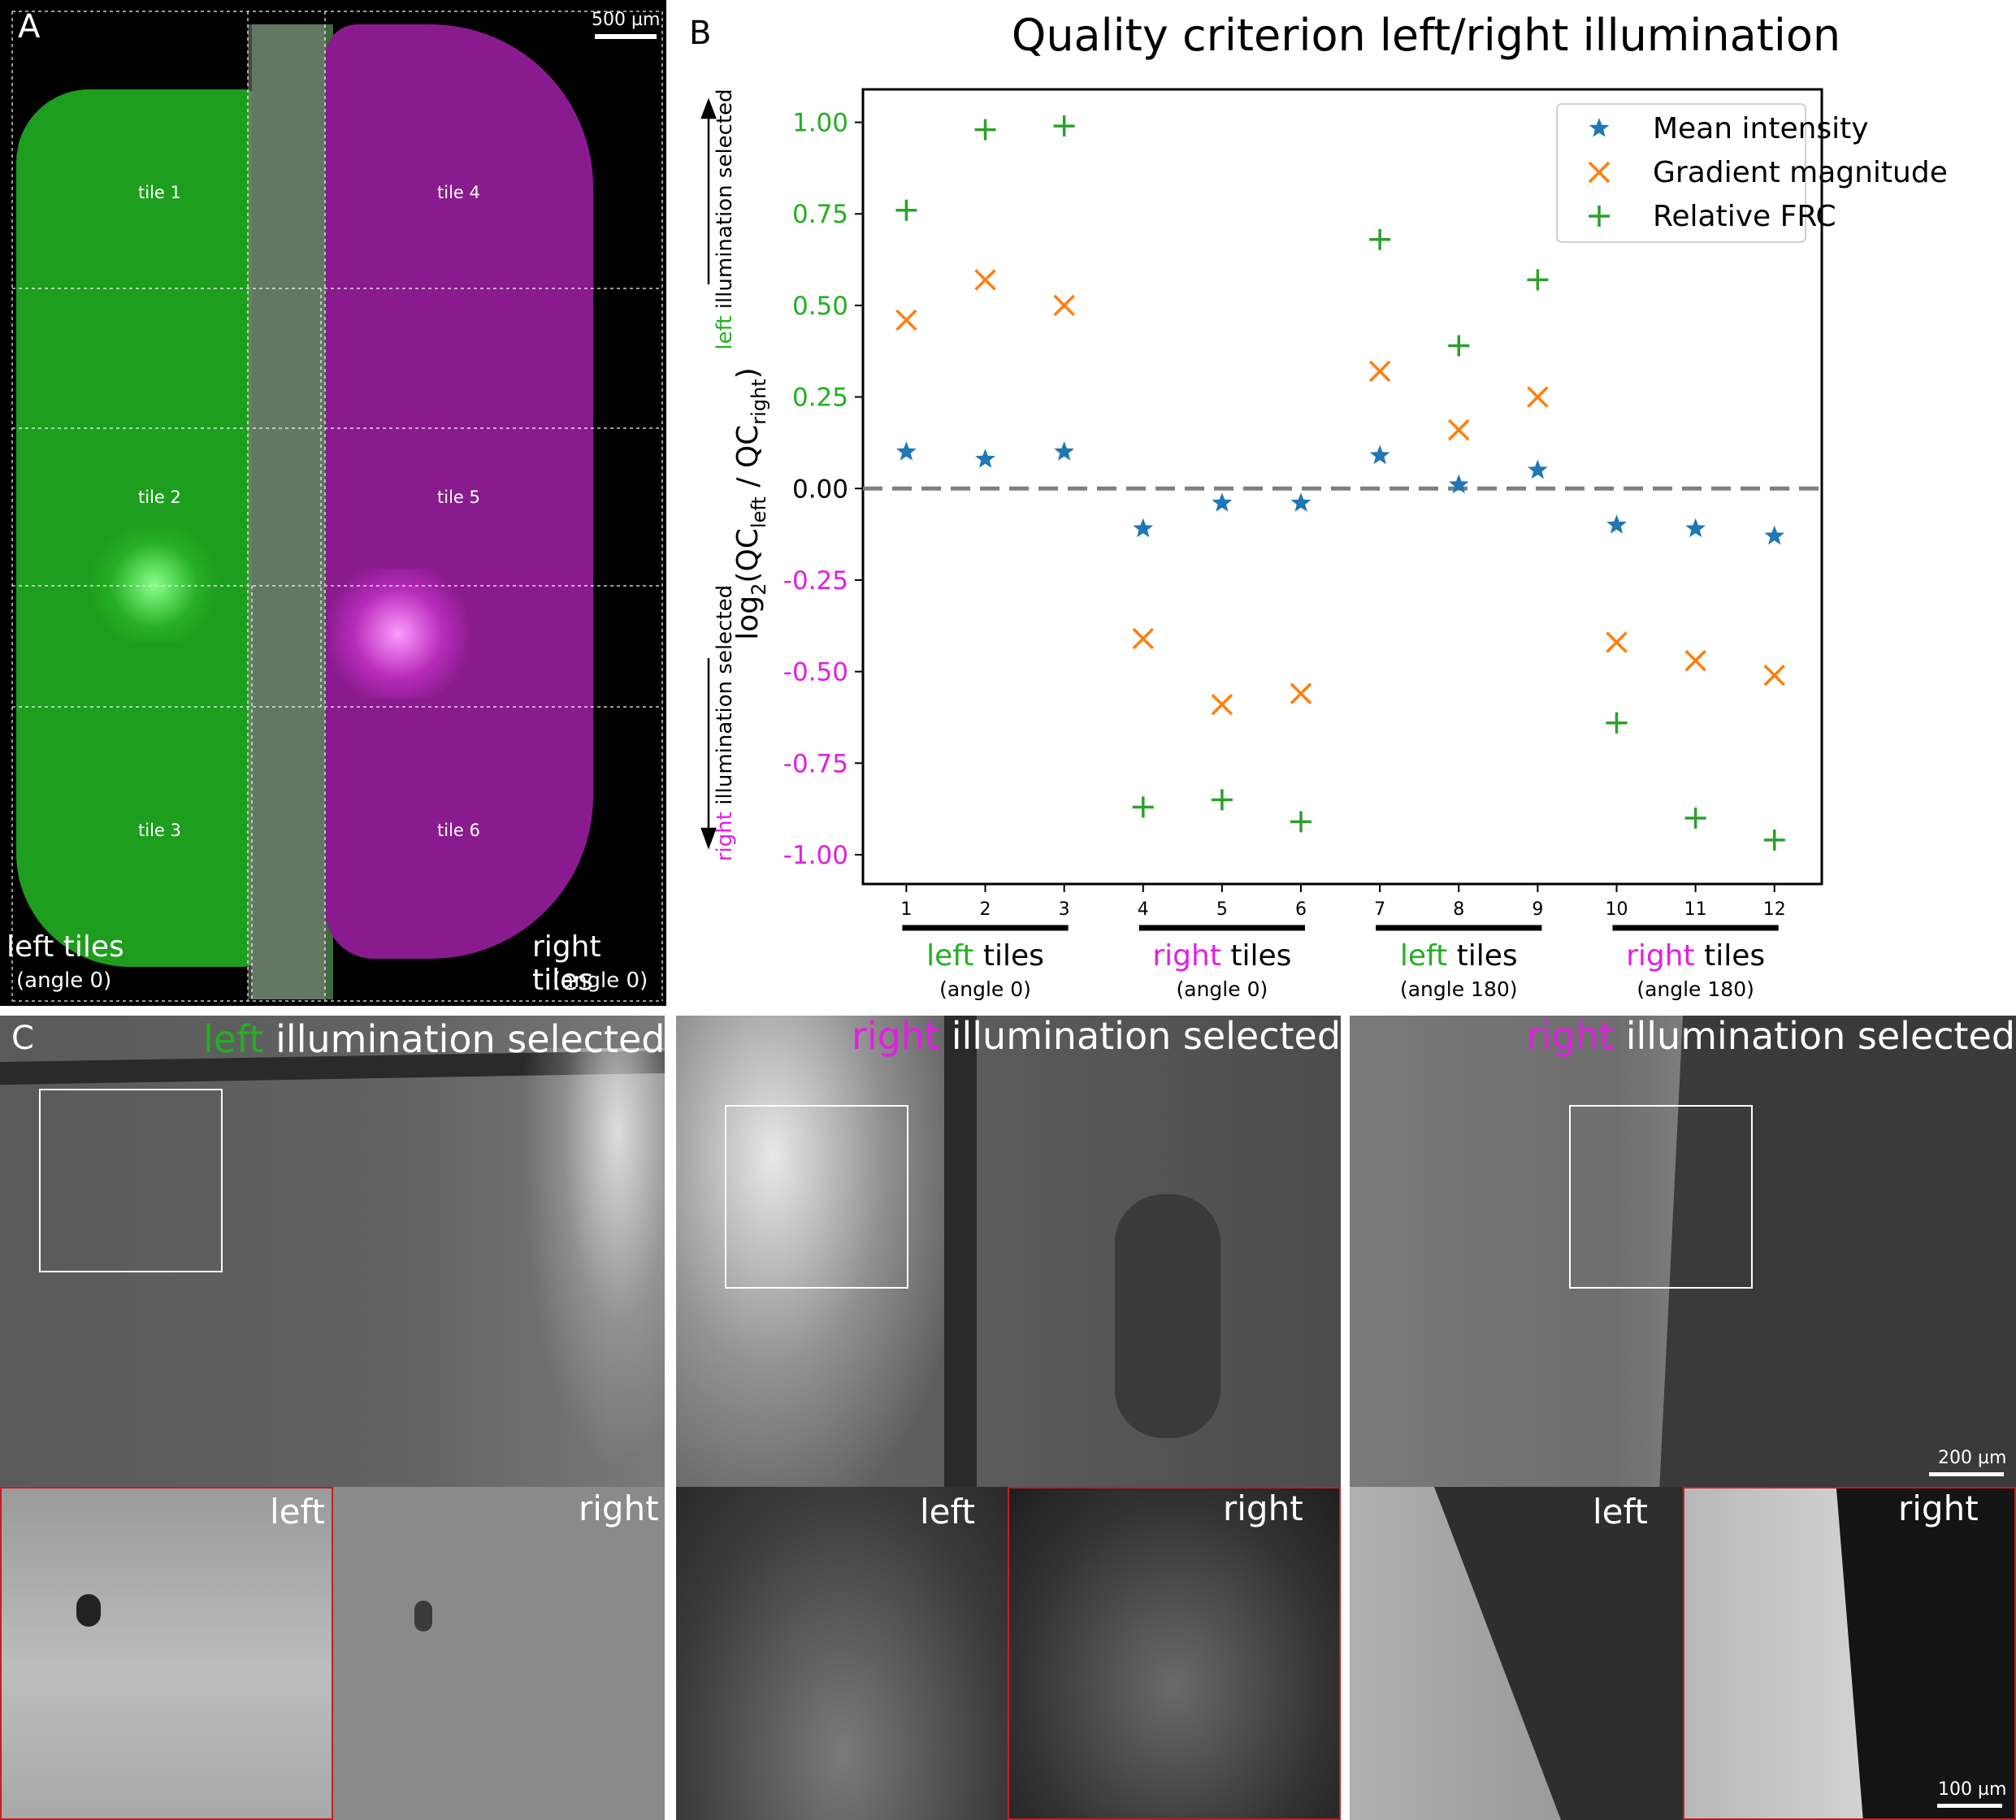 This screenshot has width=2016, height=1820. What do you see at coordinates (626, 36) in the screenshot?
I see `scalebar-line` at bounding box center [626, 36].